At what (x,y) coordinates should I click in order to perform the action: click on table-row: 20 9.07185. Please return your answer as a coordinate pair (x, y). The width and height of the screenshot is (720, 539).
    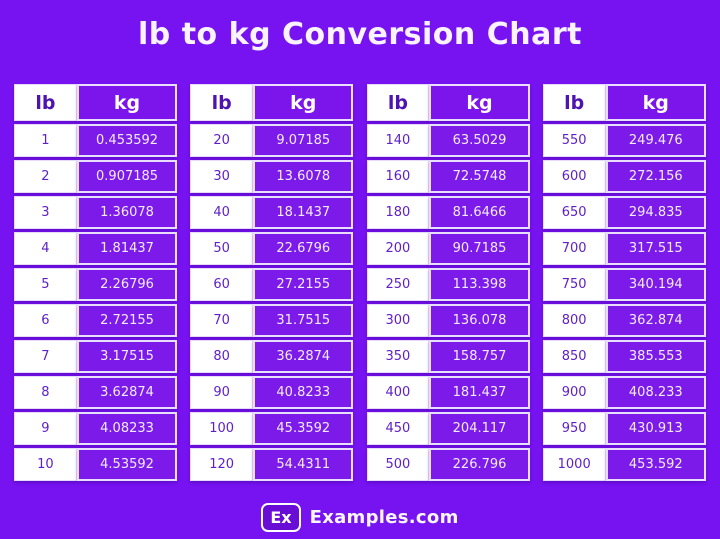
    Looking at the image, I should click on (272, 140).